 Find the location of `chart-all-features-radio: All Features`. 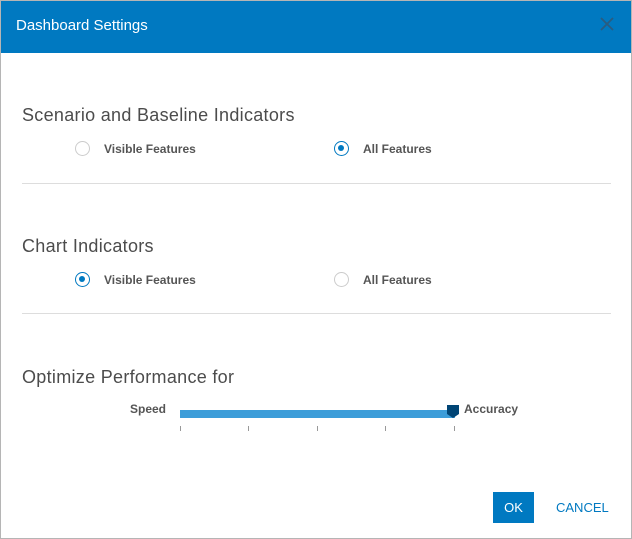

chart-all-features-radio: All Features is located at coordinates (383, 279).